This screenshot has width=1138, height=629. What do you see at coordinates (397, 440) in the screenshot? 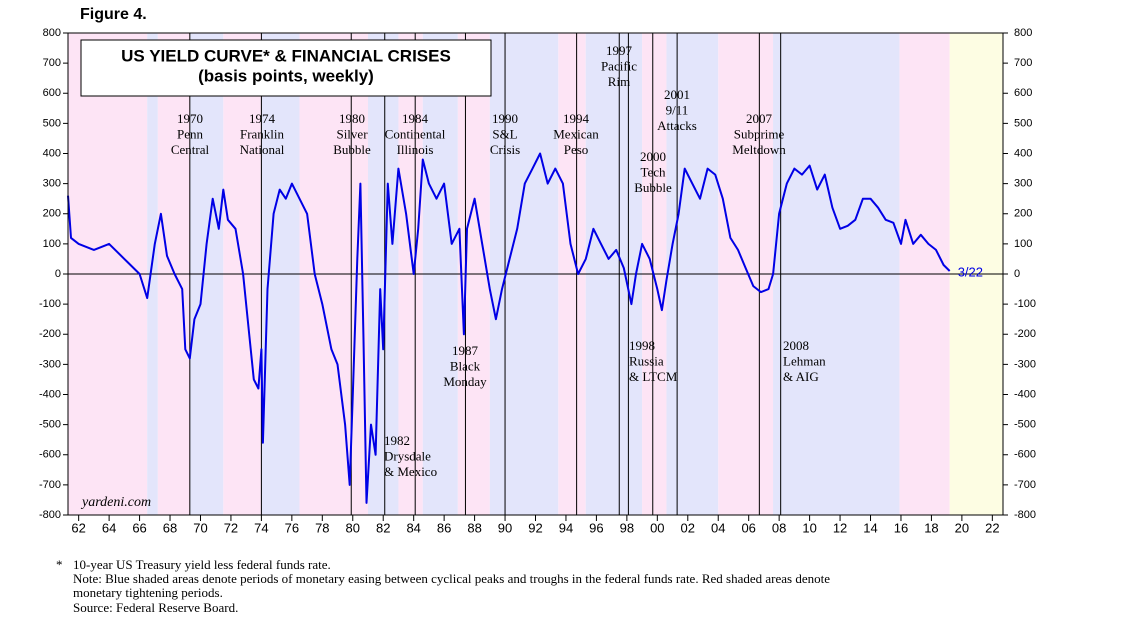
I see `event-label: 1982` at bounding box center [397, 440].